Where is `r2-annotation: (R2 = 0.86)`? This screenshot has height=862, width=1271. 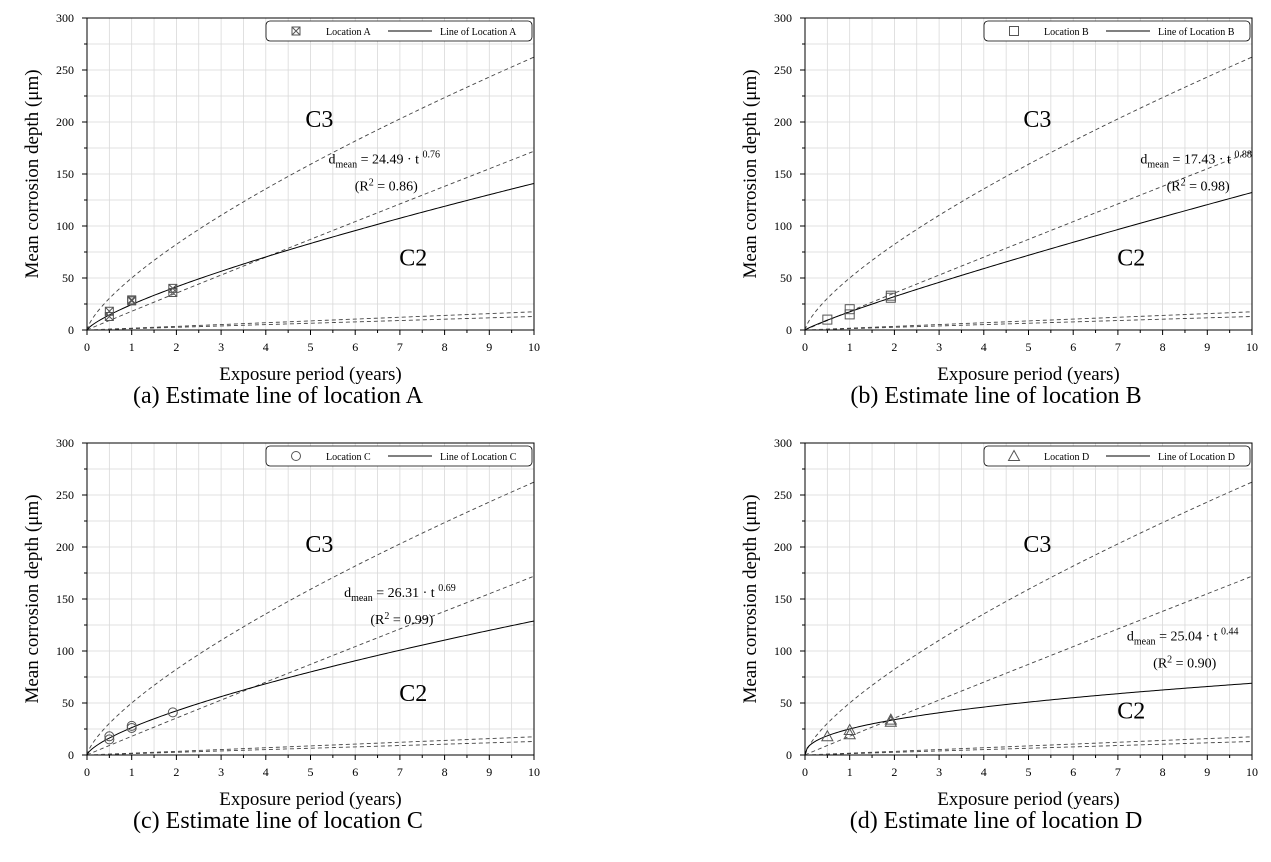
r2-annotation: (R2 = 0.86) is located at coordinates (386, 186).